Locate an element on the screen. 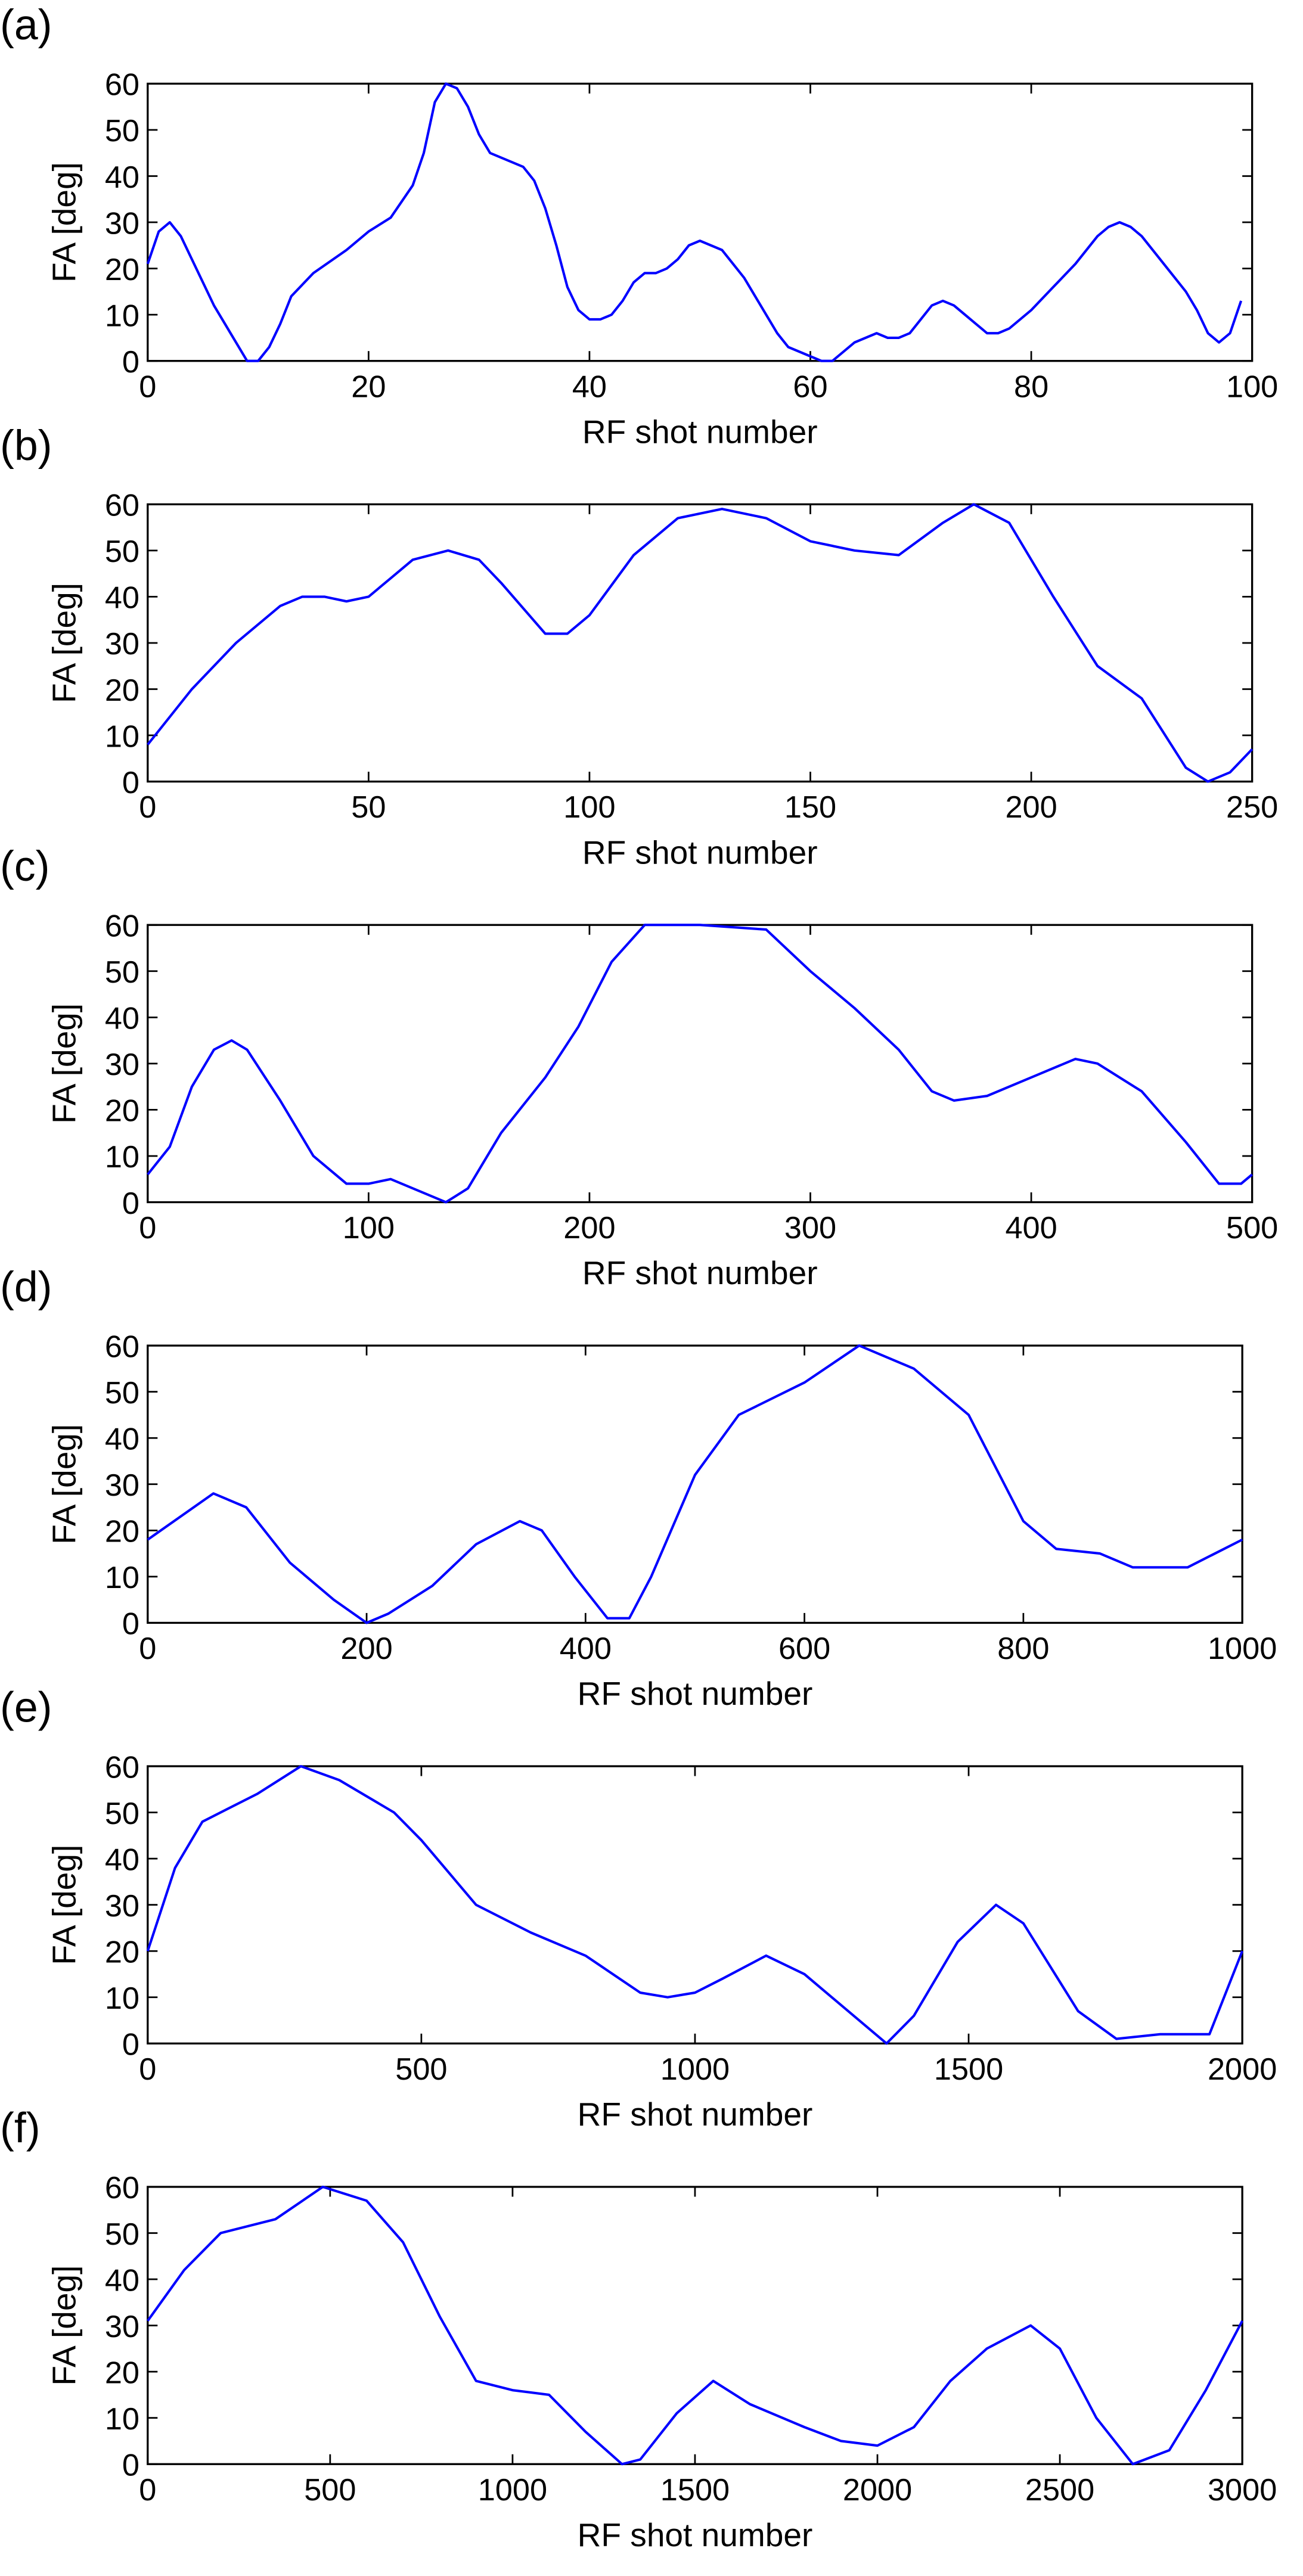 This screenshot has width=1303, height=2576. x-tick-label: 600 is located at coordinates (804, 1649).